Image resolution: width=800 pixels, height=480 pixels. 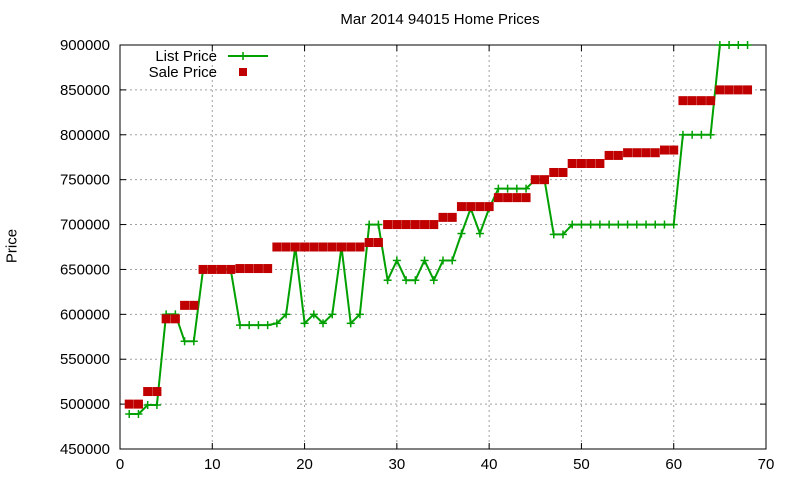 I want to click on y-tick-label: 850000, so click(x=85, y=90).